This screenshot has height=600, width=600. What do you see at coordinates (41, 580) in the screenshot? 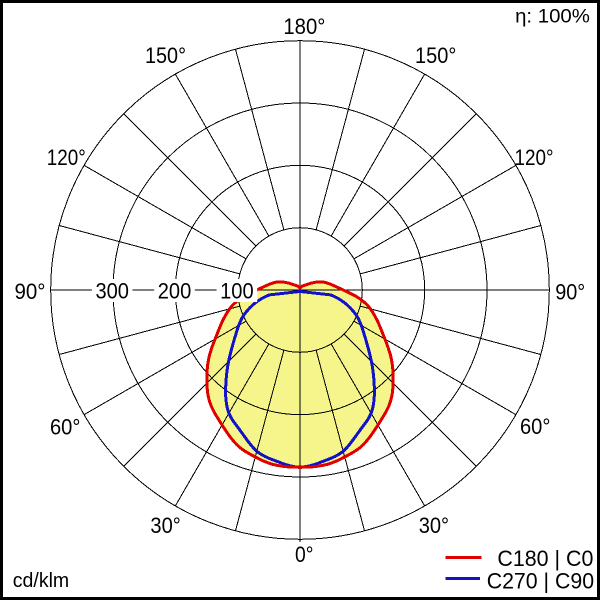
I see `svg-text: cd/klm` at bounding box center [41, 580].